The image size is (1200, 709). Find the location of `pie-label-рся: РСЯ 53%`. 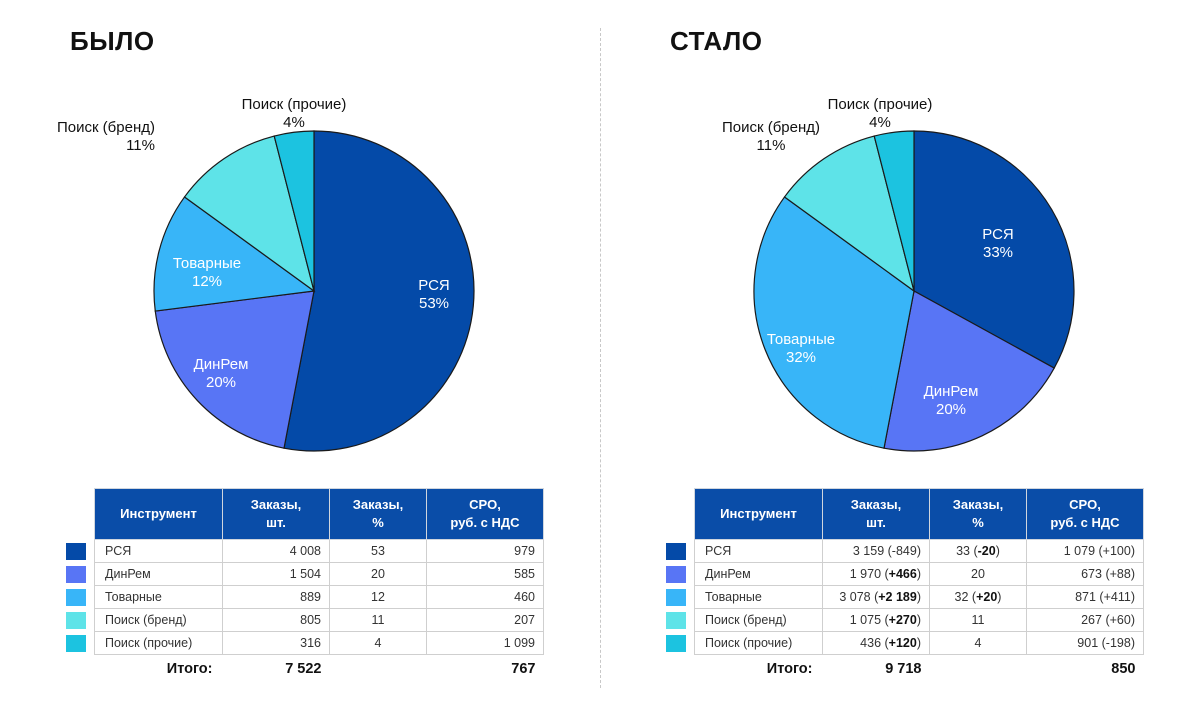

pie-label-рся: РСЯ 53% is located at coordinates (434, 294).